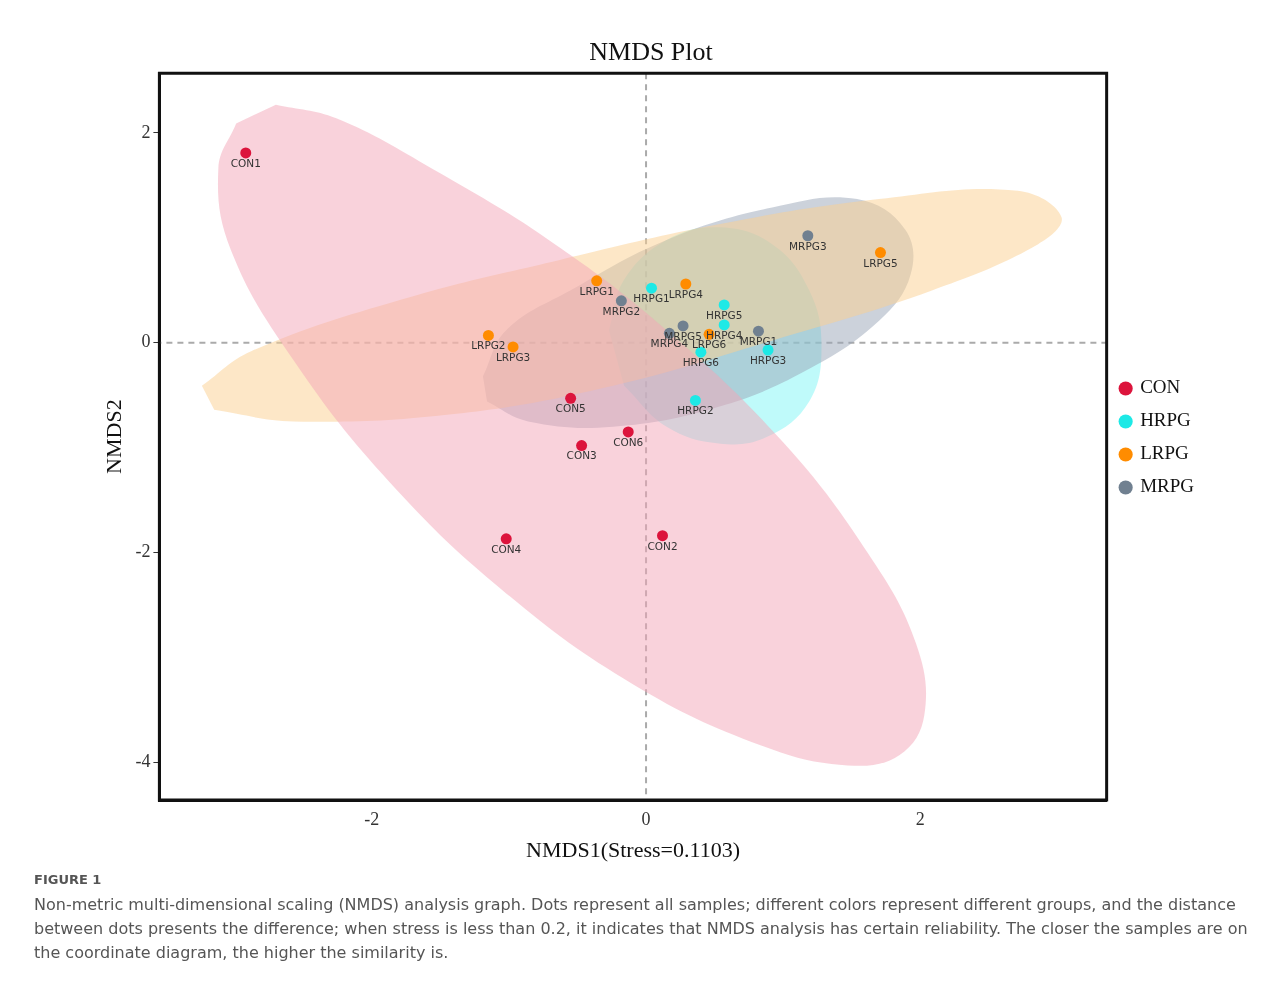 The width and height of the screenshot is (1282, 983). Describe the element at coordinates (621, 310) in the screenshot. I see `data-label: MRPG2` at that location.